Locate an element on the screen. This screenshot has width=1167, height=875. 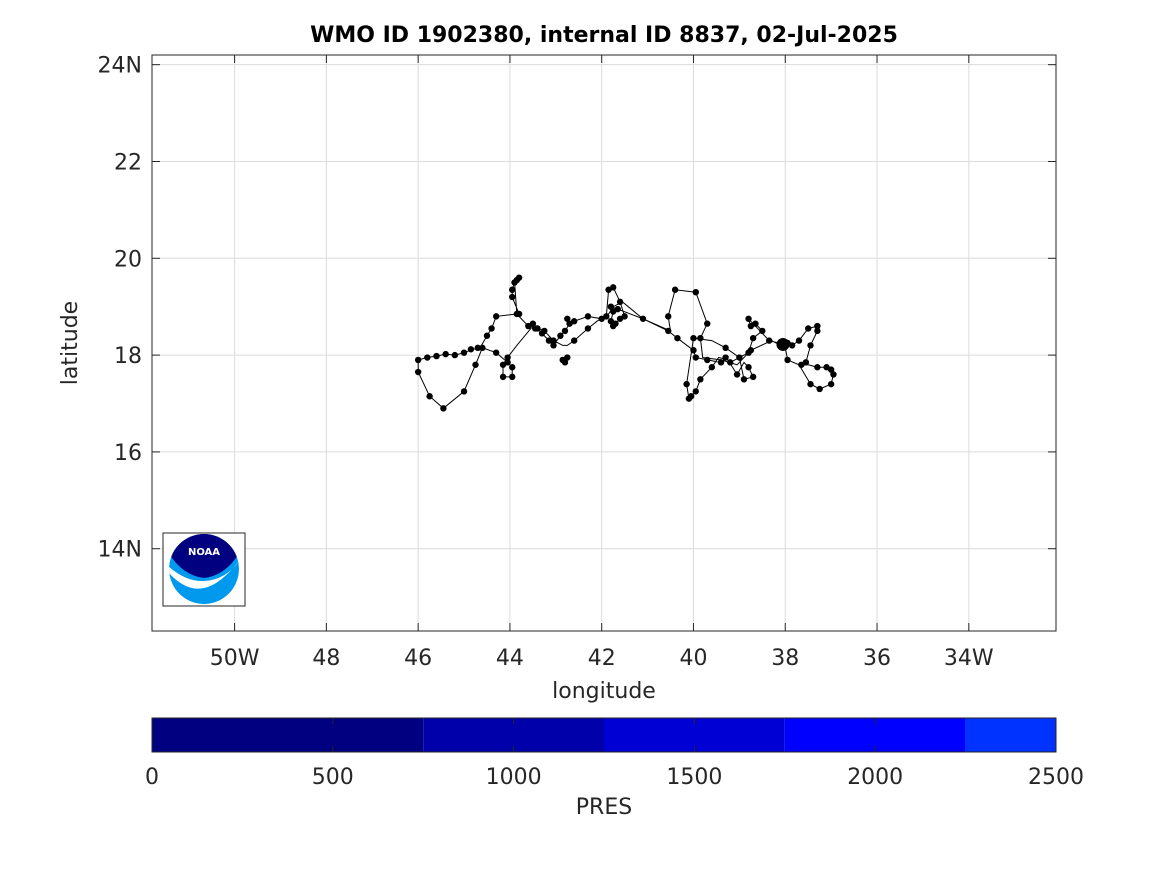
x-tick-label: 46 is located at coordinates (418, 658).